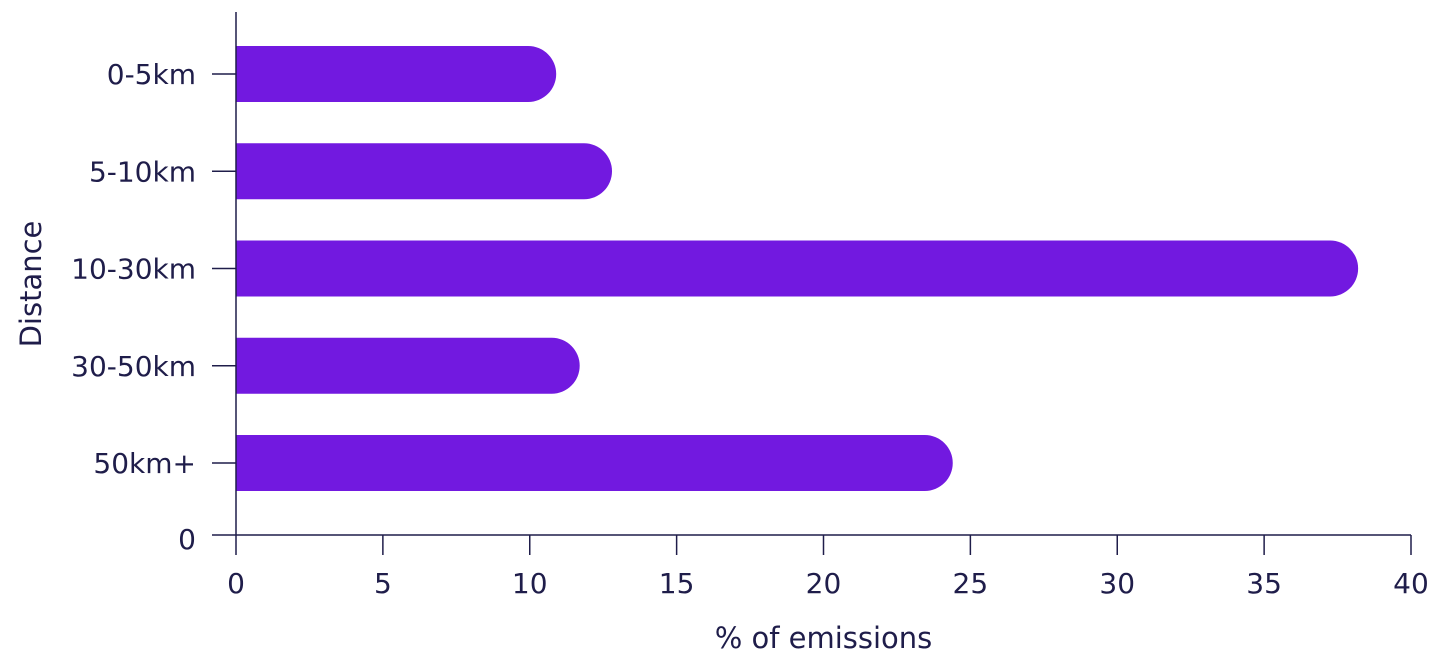 Image resolution: width=1436 pixels, height=657 pixels. What do you see at coordinates (133, 269) in the screenshot?
I see `y-tick-label: 10-30km` at bounding box center [133, 269].